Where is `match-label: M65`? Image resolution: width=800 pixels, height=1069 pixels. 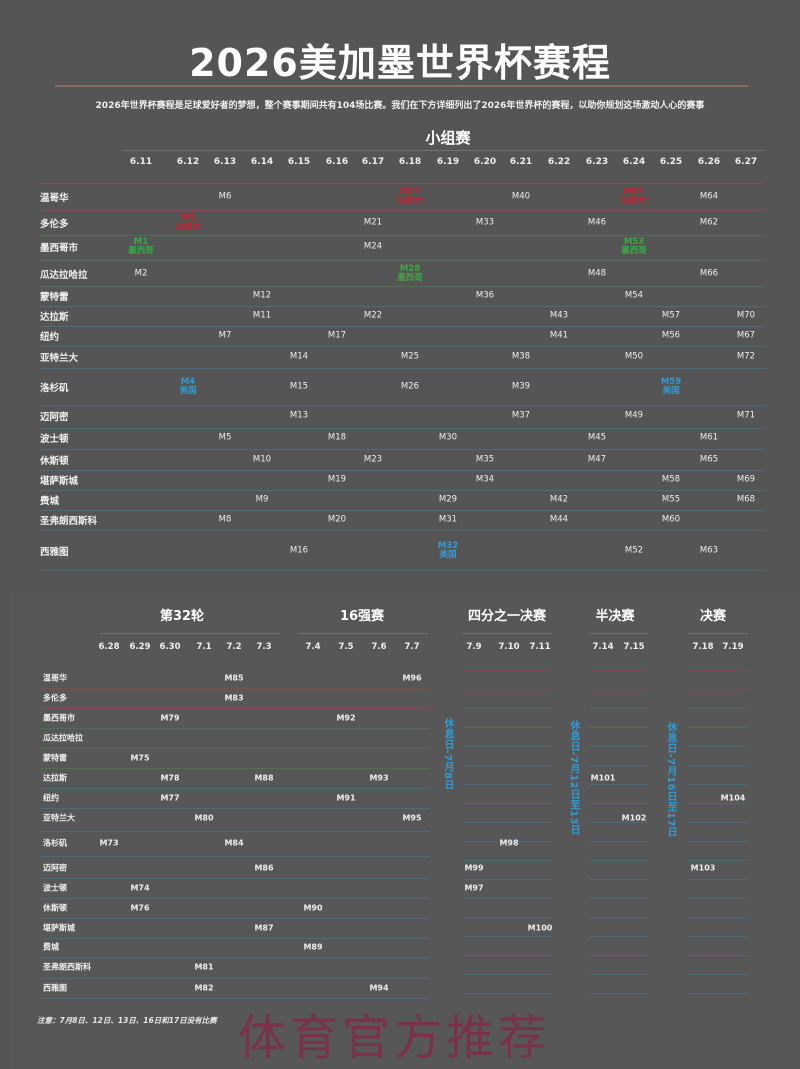
match-label: M65 is located at coordinates (709, 460).